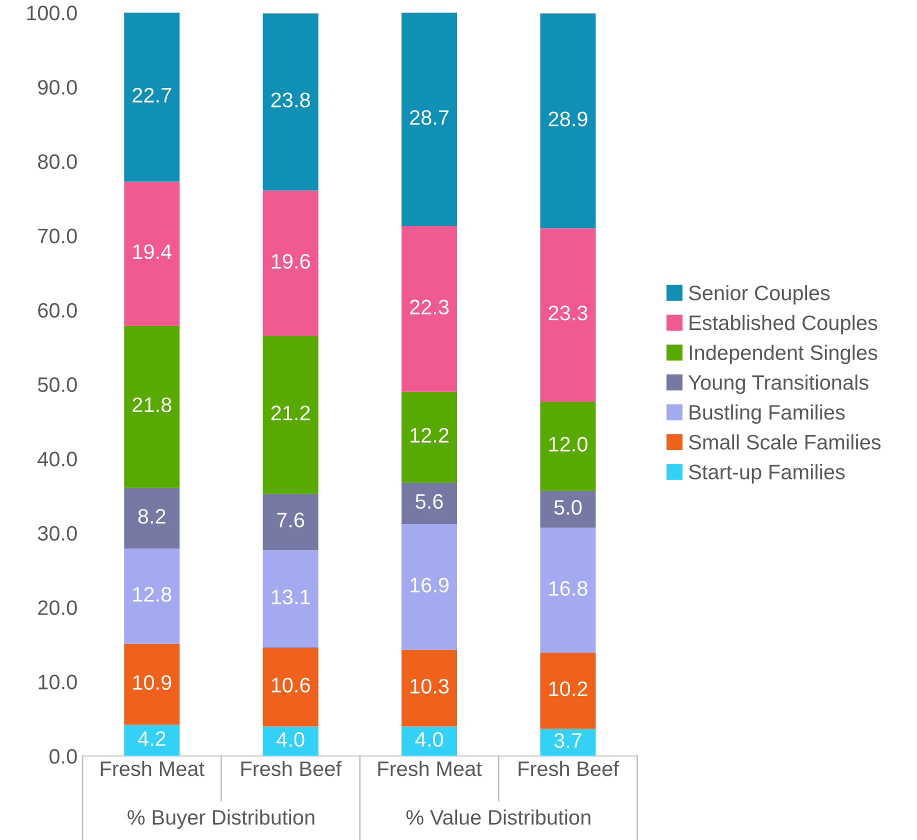  I want to click on y-tick-label: 10.0, so click(57, 682).